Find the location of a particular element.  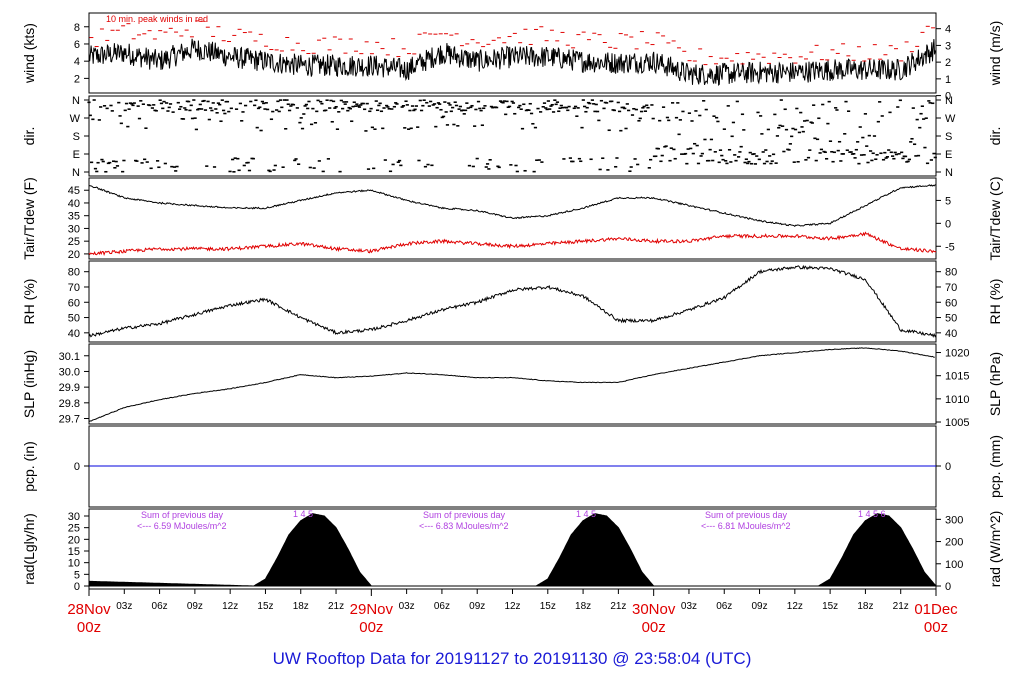

panel-rh: RH (%) RH (%) 40 50 60 70 80 40 50 60 70 80 is located at coordinates (512, 301).